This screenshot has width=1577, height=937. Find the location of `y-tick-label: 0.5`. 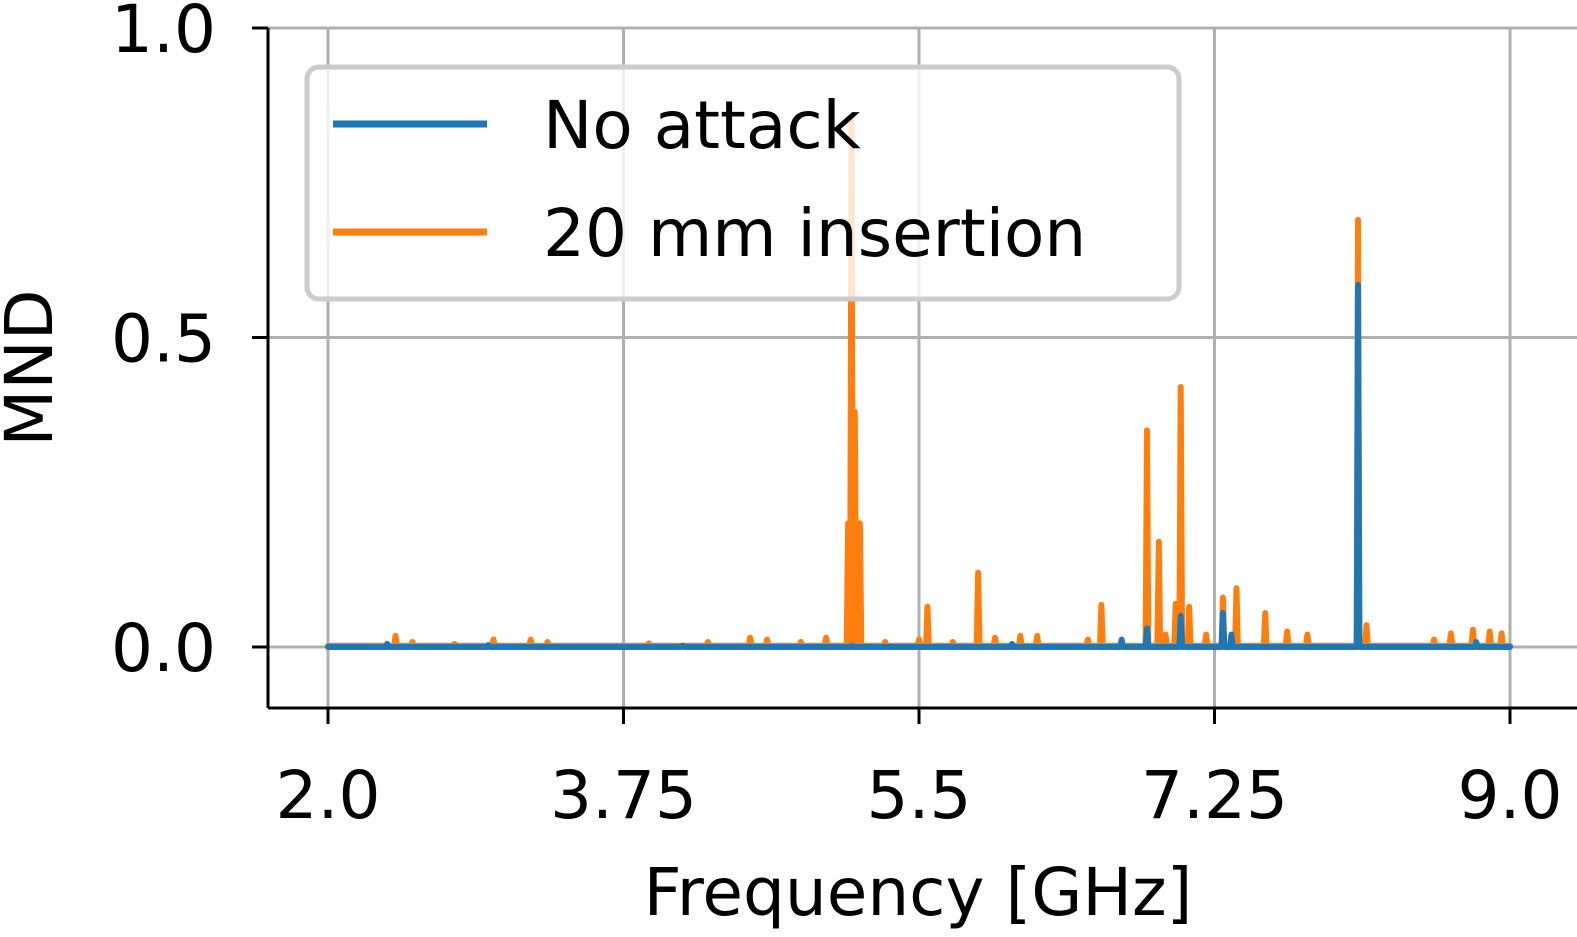

y-tick-label: 0.5 is located at coordinates (163, 339).